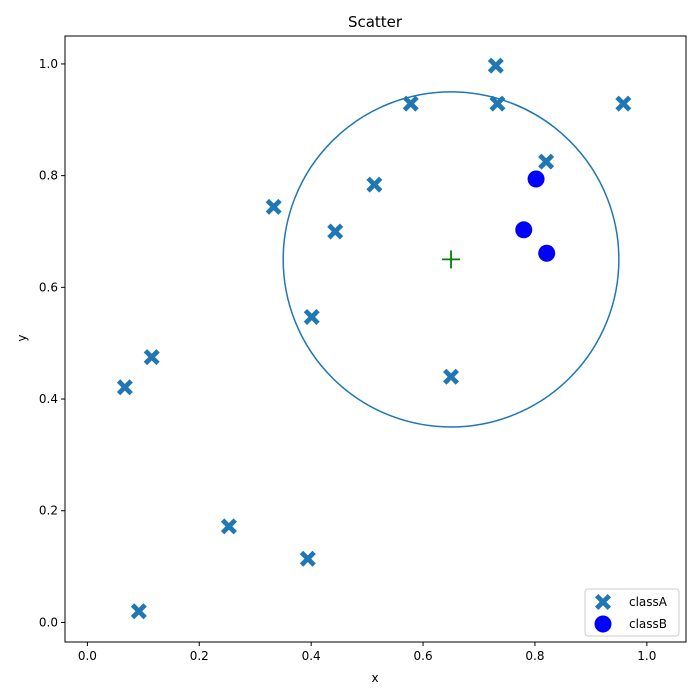 Image resolution: width=700 pixels, height=700 pixels. What do you see at coordinates (22, 337) in the screenshot?
I see `y-axis-label: y` at bounding box center [22, 337].